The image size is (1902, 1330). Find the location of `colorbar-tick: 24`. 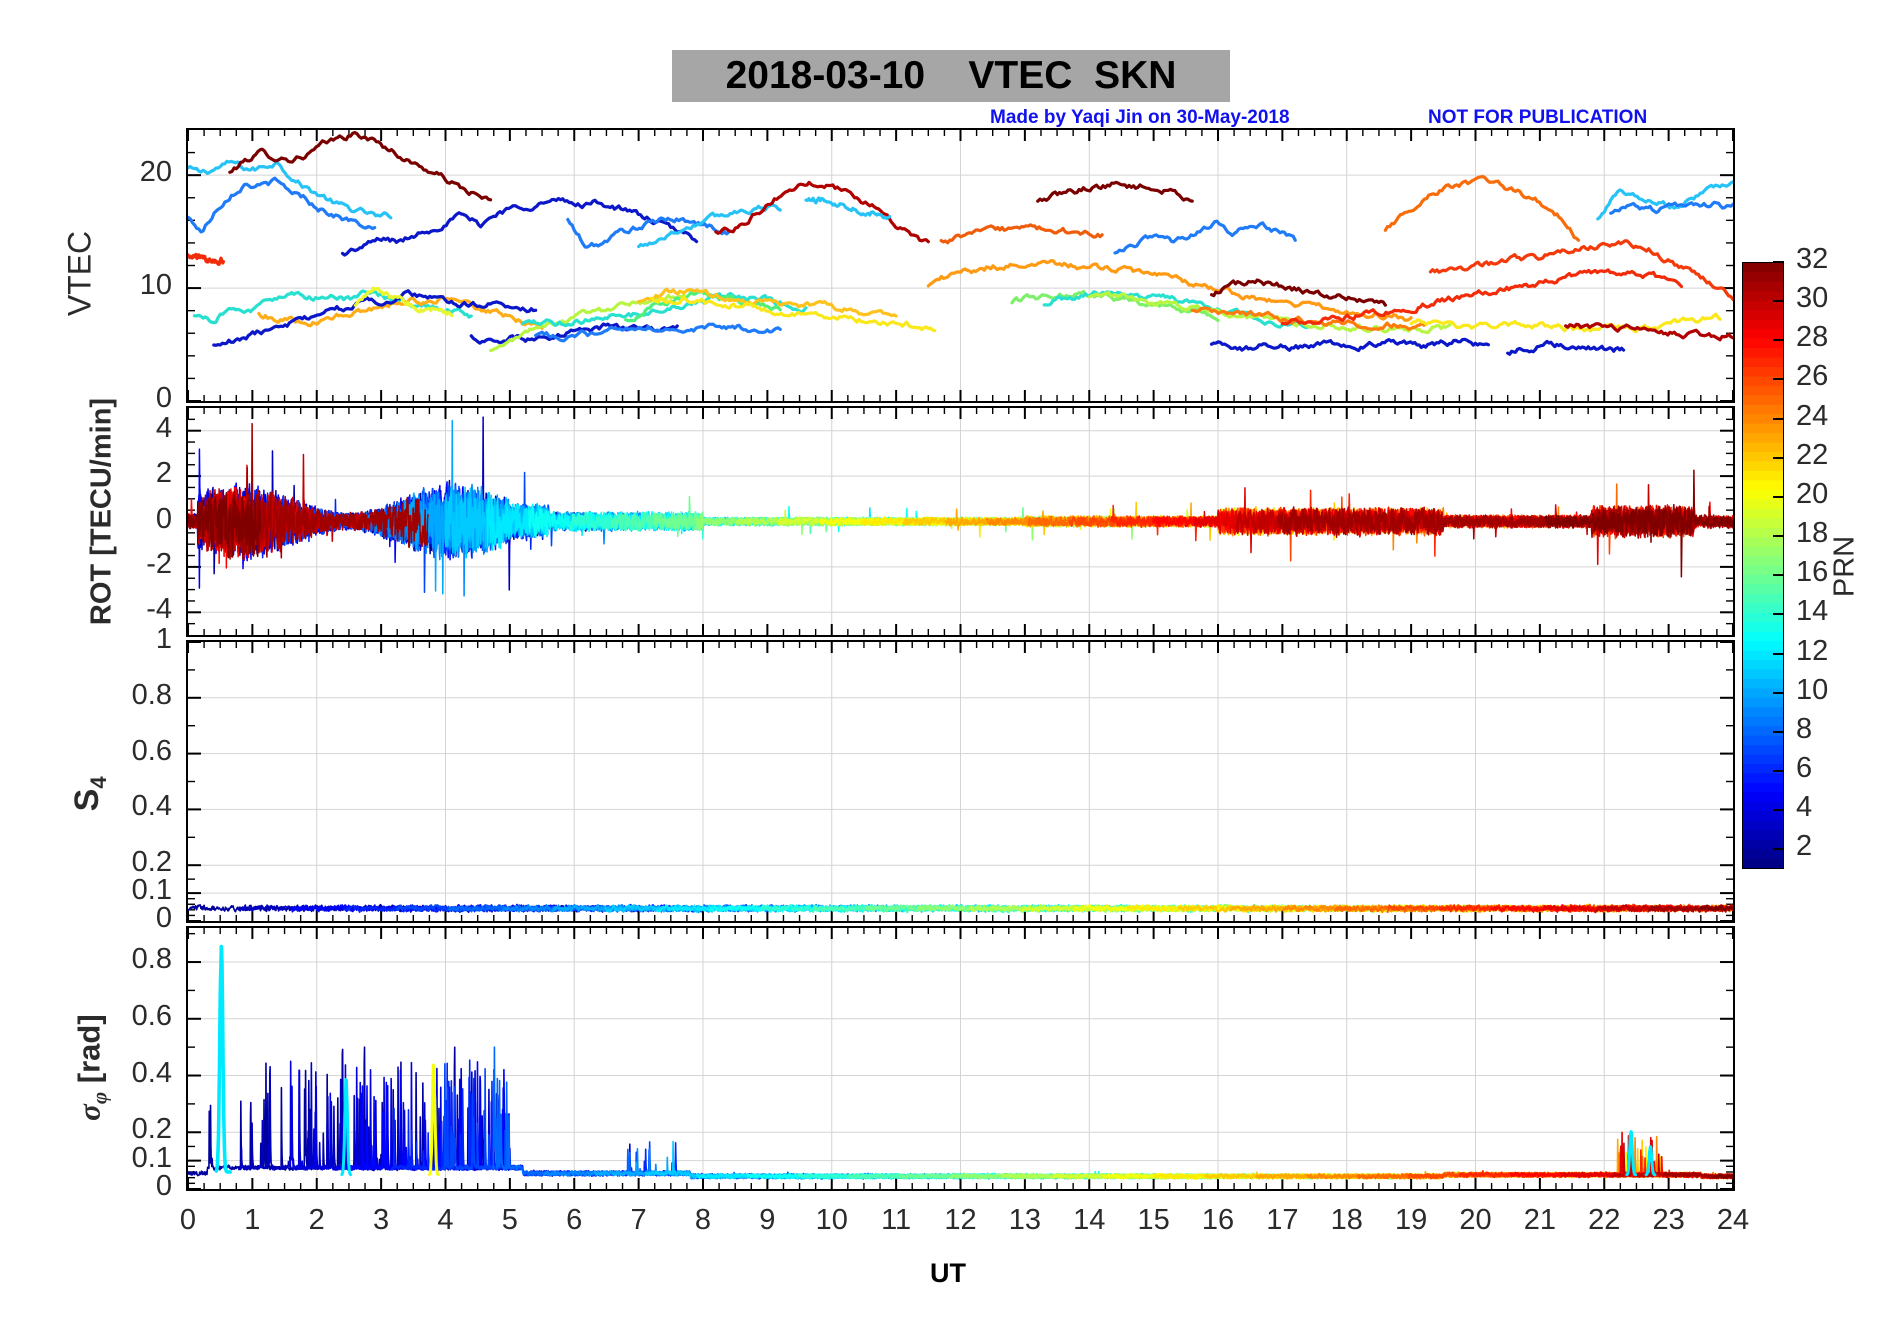

colorbar-tick: 24 is located at coordinates (1812, 415).